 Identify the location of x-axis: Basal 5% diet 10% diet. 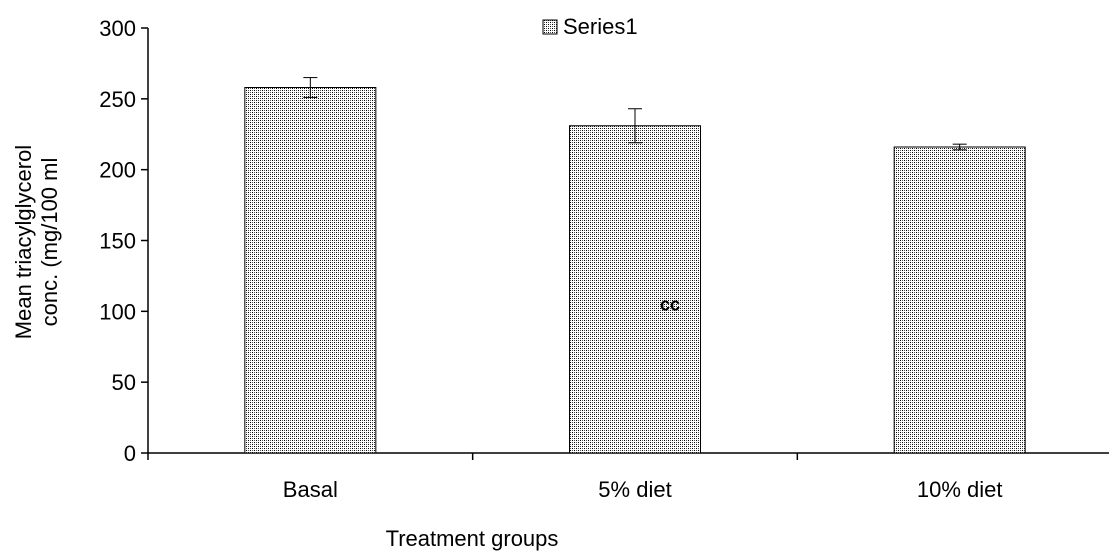
(628, 477).